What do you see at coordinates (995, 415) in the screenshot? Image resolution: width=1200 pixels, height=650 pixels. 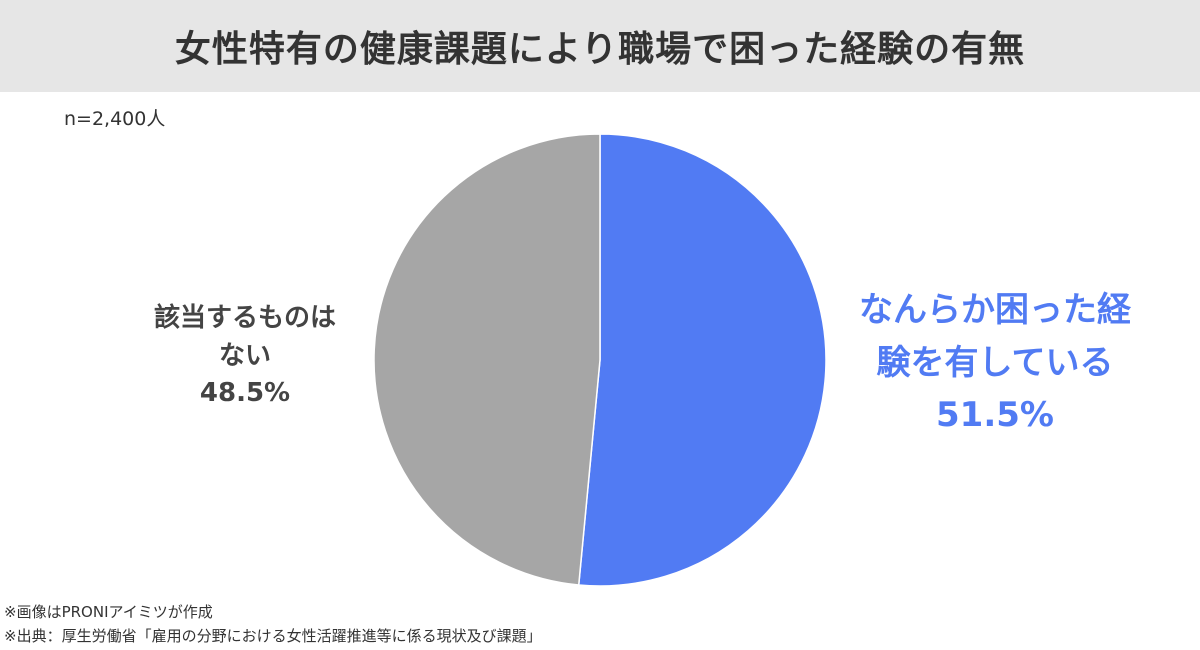 I see `slice-value-troubled: 51.5%` at bounding box center [995, 415].